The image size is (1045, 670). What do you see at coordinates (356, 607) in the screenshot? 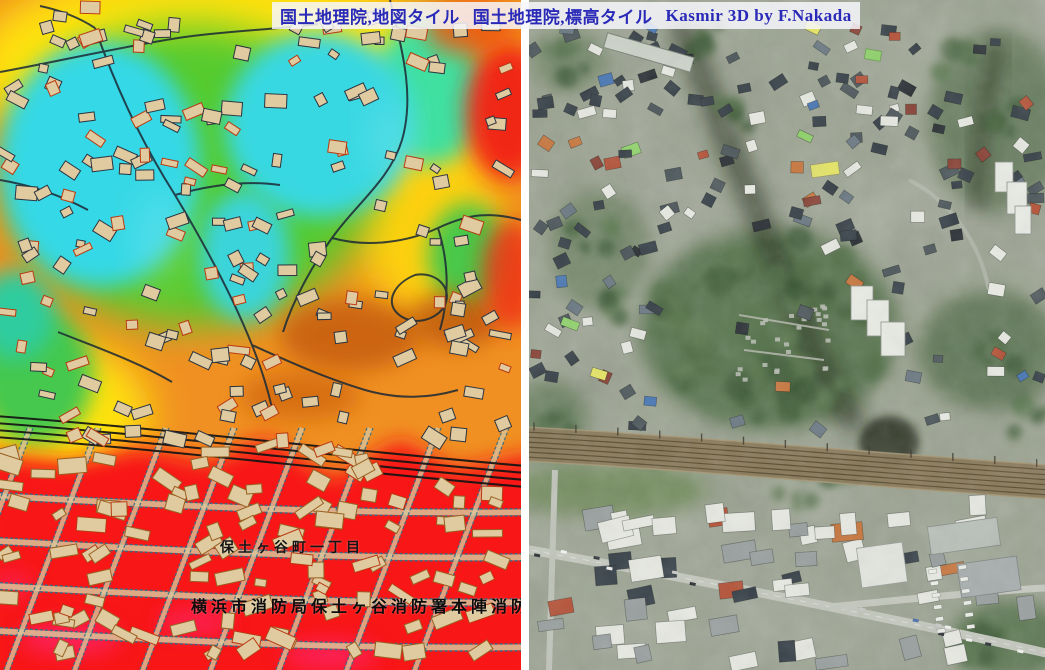
I see `fire-station-label: 横浜市消防局保土ヶ谷消防署本陣消防` at bounding box center [356, 607].